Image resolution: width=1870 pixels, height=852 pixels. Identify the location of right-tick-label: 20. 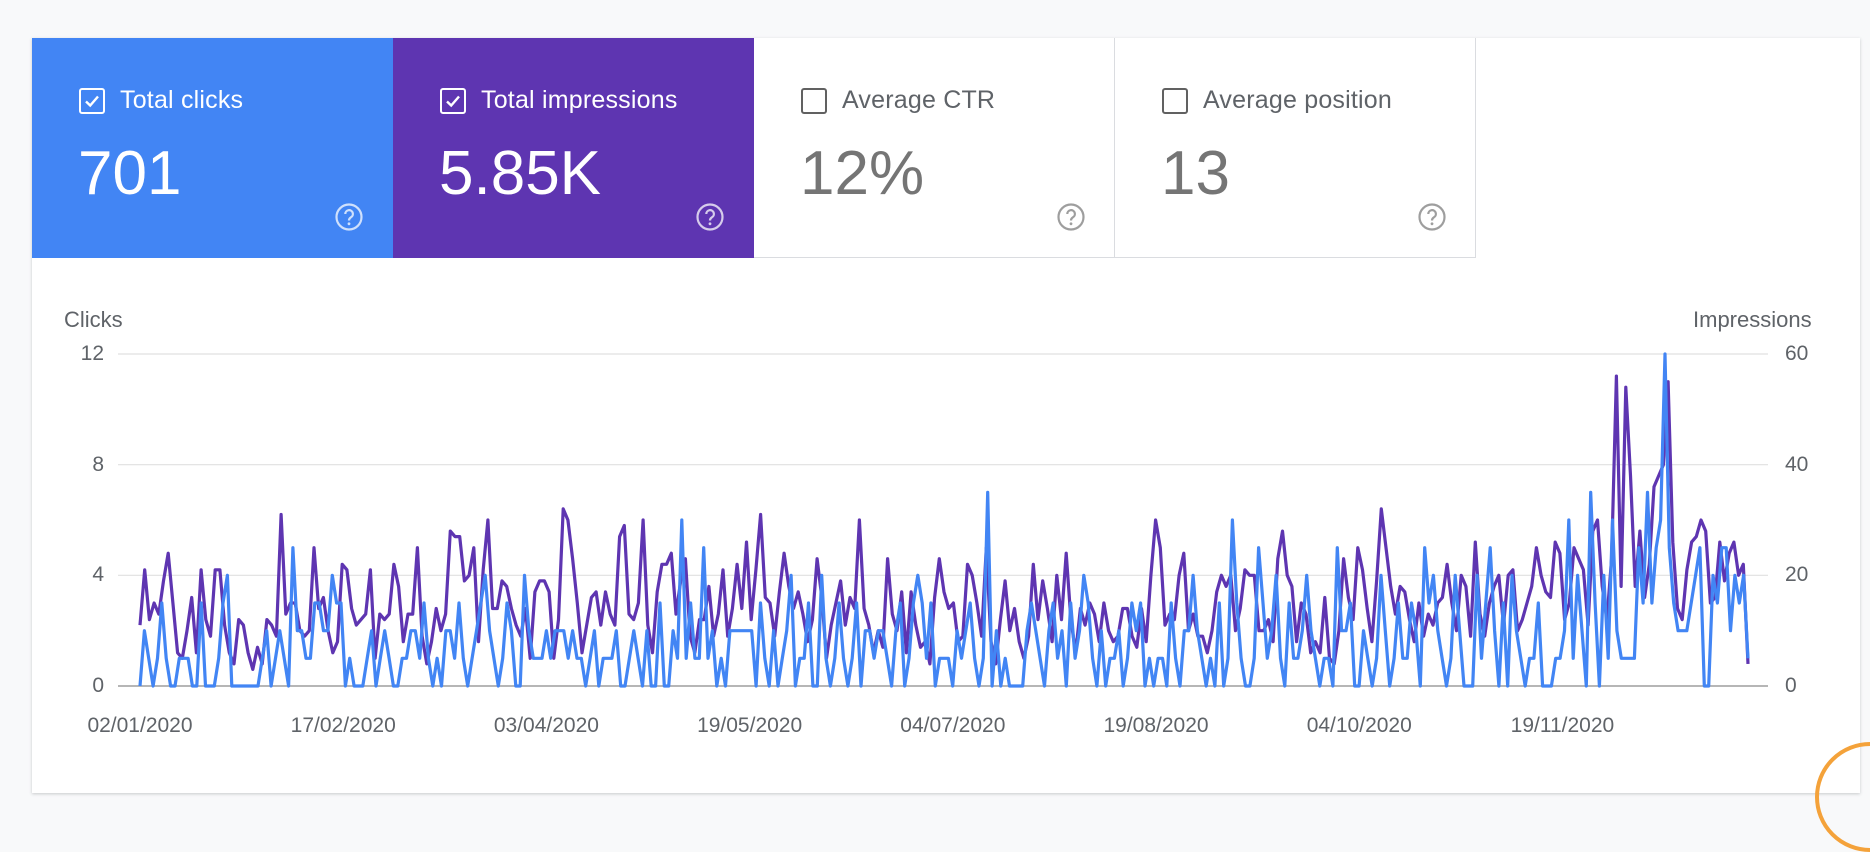
(1797, 575).